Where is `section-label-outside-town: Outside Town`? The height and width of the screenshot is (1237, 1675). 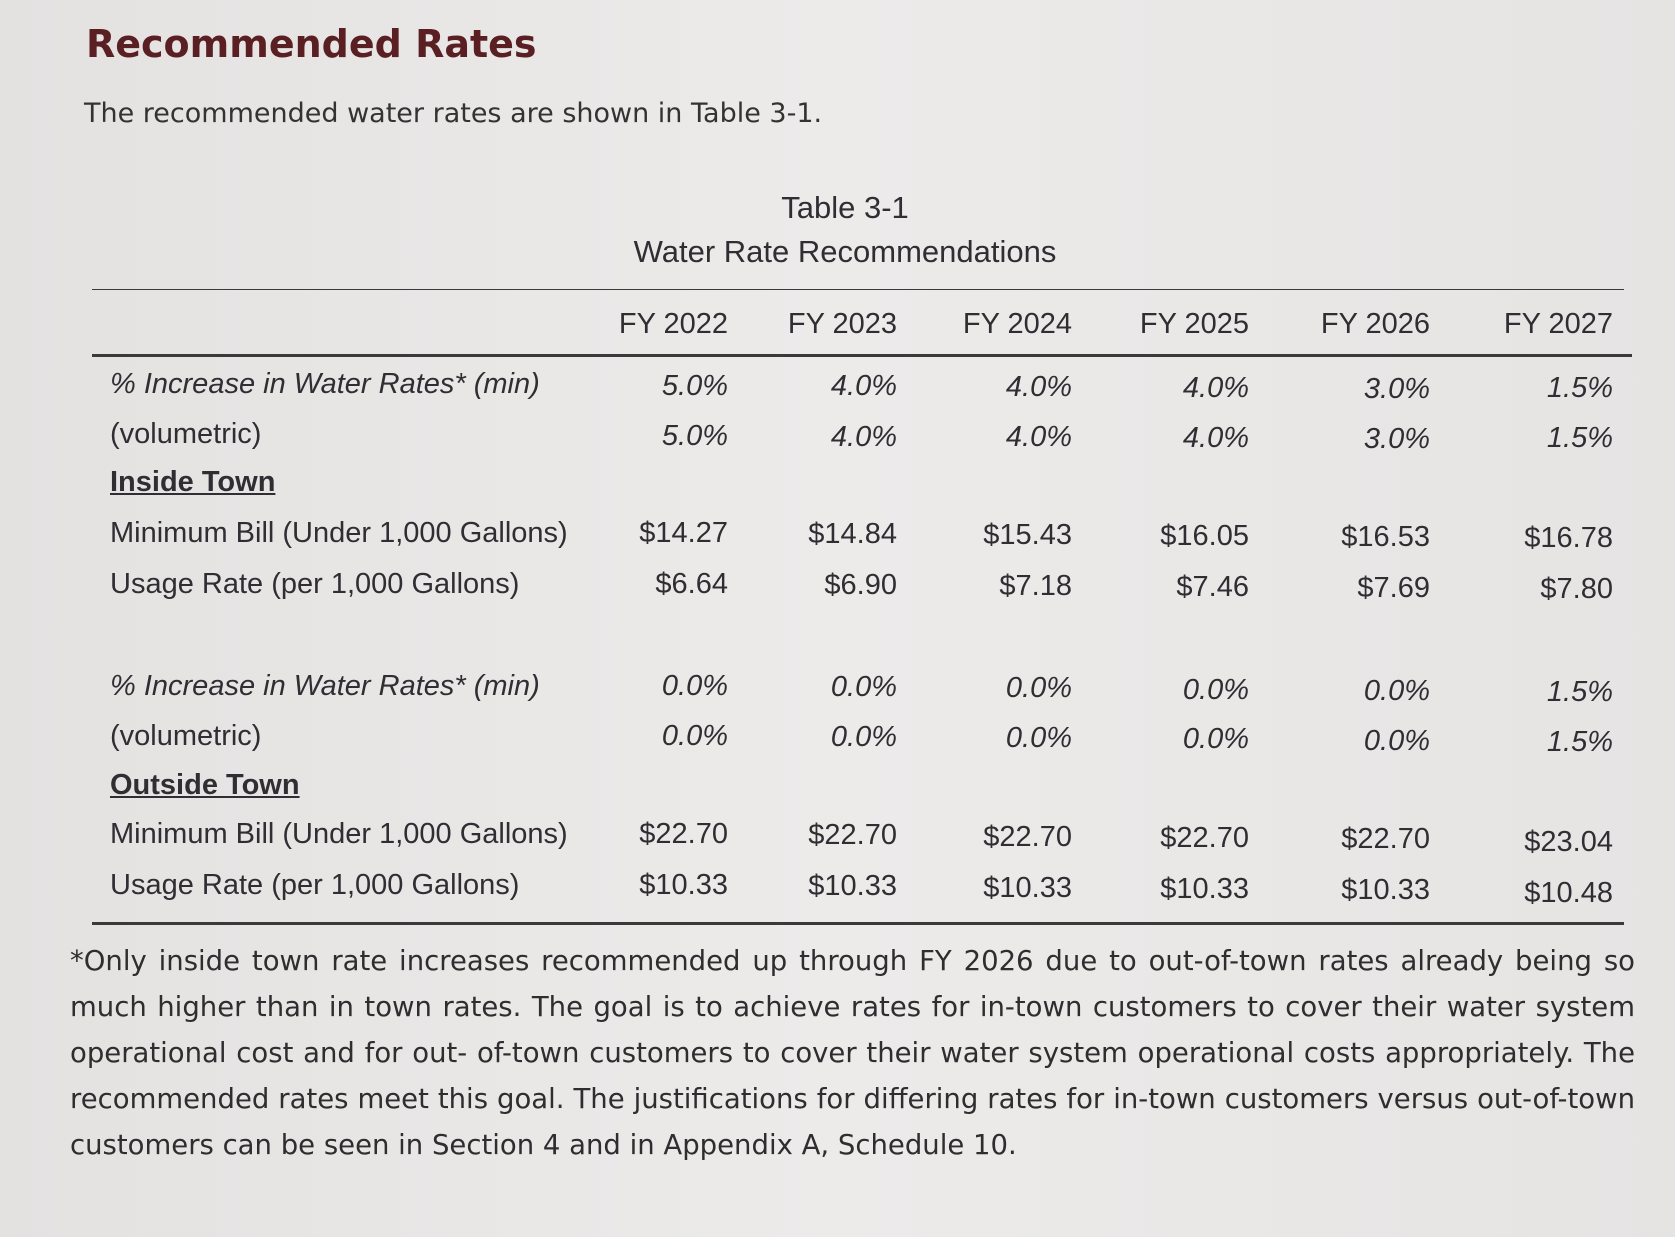 section-label-outside-town: Outside Town is located at coordinates (205, 785).